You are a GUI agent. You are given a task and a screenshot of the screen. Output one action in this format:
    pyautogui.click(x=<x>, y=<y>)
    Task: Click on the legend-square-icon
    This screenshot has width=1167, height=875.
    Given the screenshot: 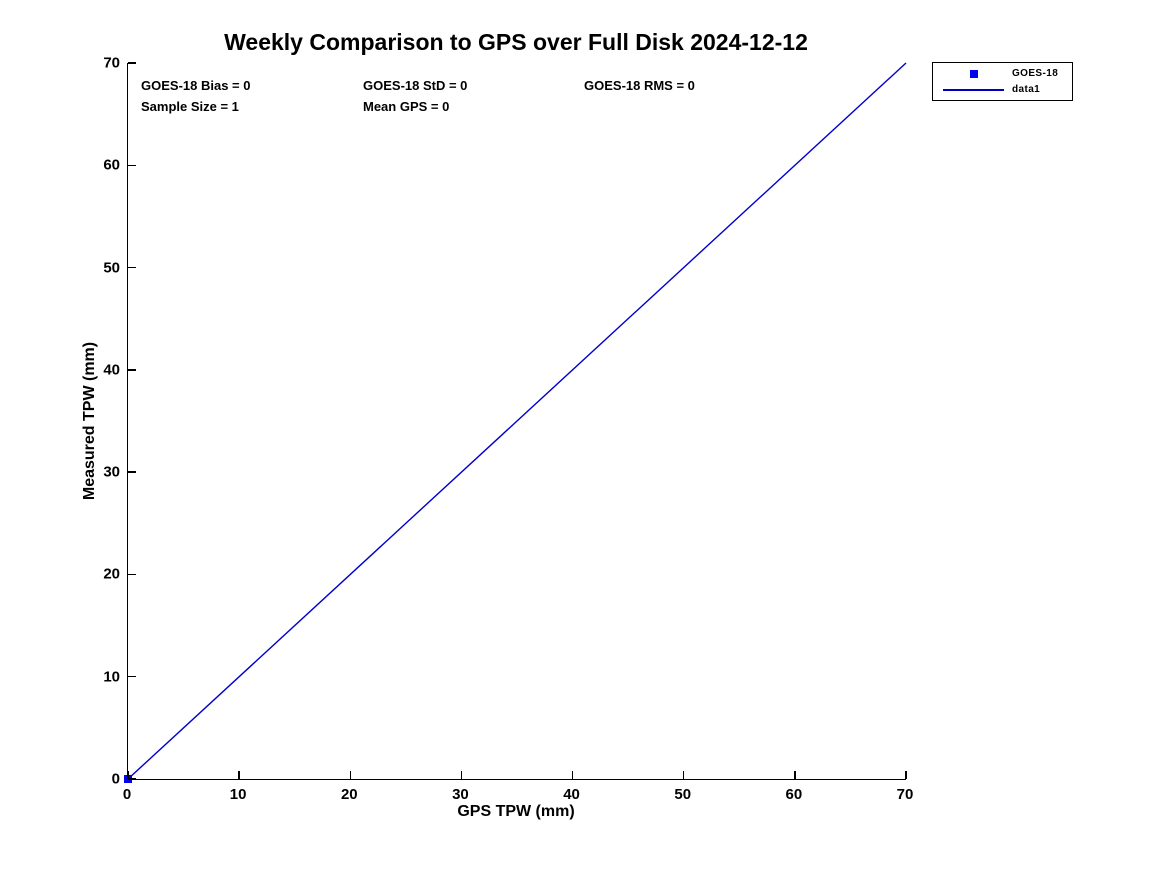 What is the action you would take?
    pyautogui.click(x=973, y=73)
    